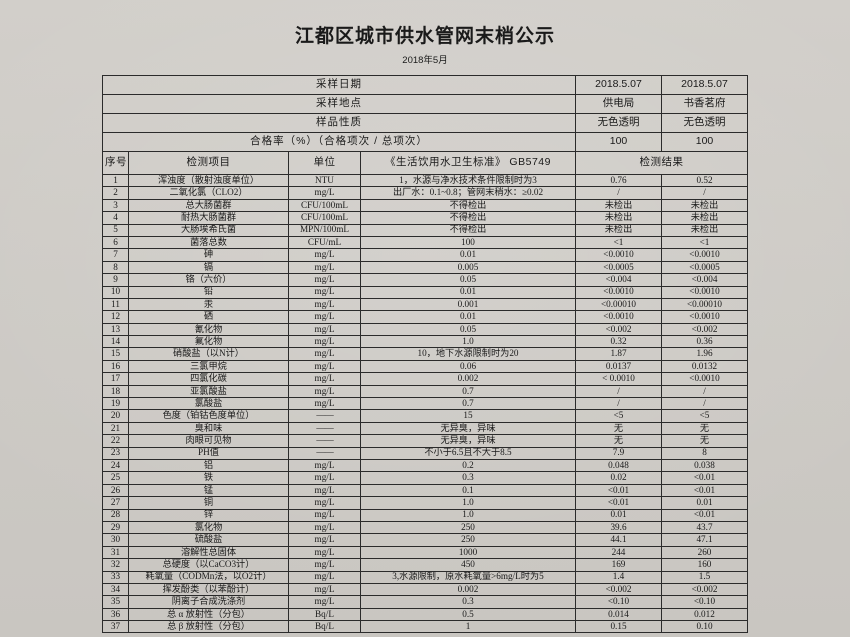 The image size is (850, 637). What do you see at coordinates (468, 465) in the screenshot?
I see `row-standard: 0.2` at bounding box center [468, 465].